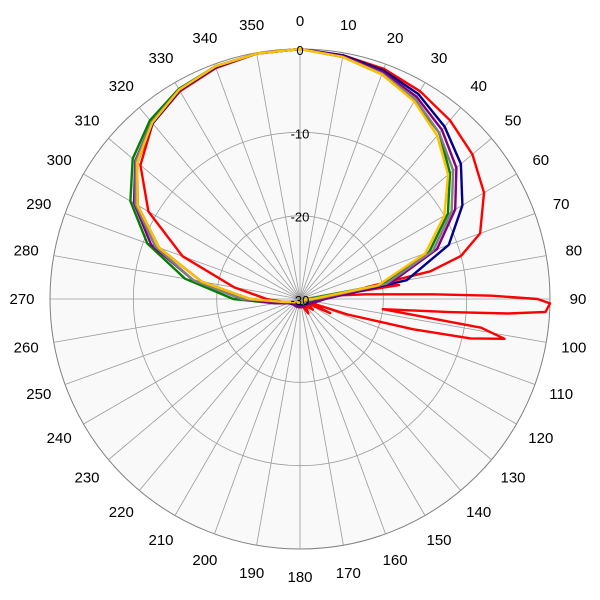  What do you see at coordinates (512, 478) in the screenshot?
I see `angle-tick-label: 130` at bounding box center [512, 478].